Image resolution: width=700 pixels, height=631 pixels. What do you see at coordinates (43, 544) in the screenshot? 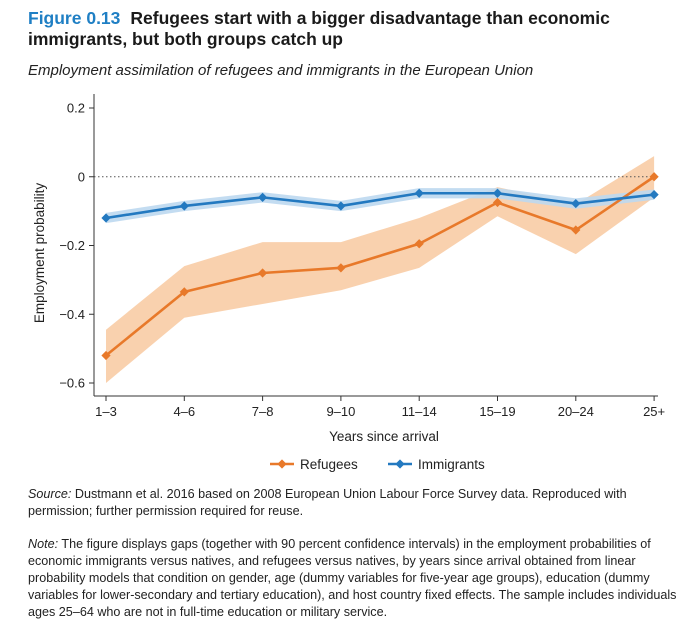
I see `note-label: Note:` at bounding box center [43, 544].